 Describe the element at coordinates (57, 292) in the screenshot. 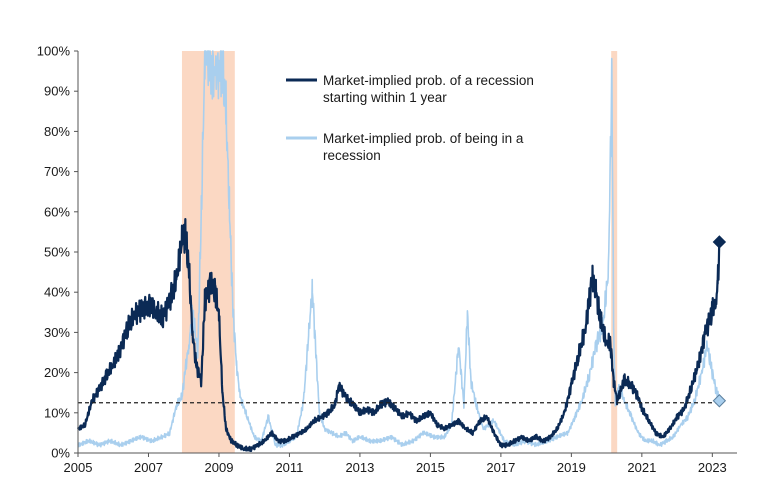

I see `y-tick-label: 40%` at that location.